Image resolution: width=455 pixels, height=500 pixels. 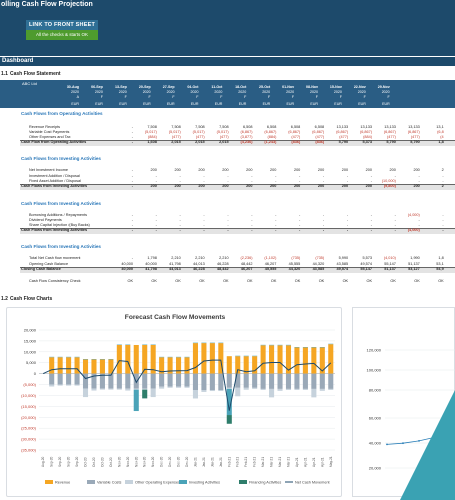 I want to click on cell-value: 55,147, so click(x=366, y=269).